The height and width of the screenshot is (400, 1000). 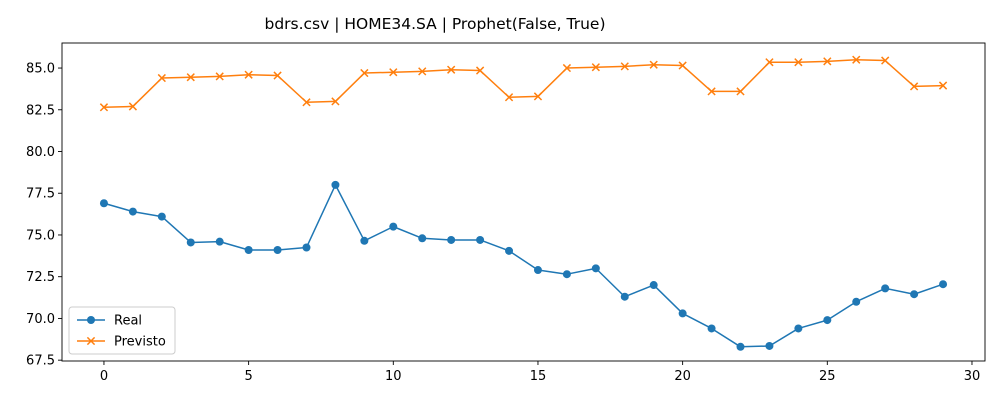 What do you see at coordinates (104, 376) in the screenshot?
I see `x-tick-label: 0` at bounding box center [104, 376].